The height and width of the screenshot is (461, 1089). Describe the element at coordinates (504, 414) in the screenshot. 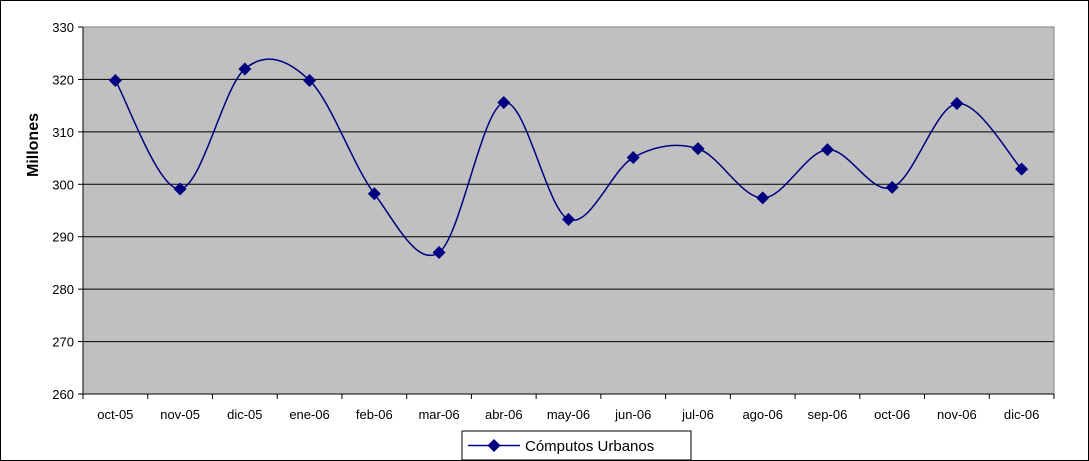

I see `x-tick-label: abr-06` at that location.